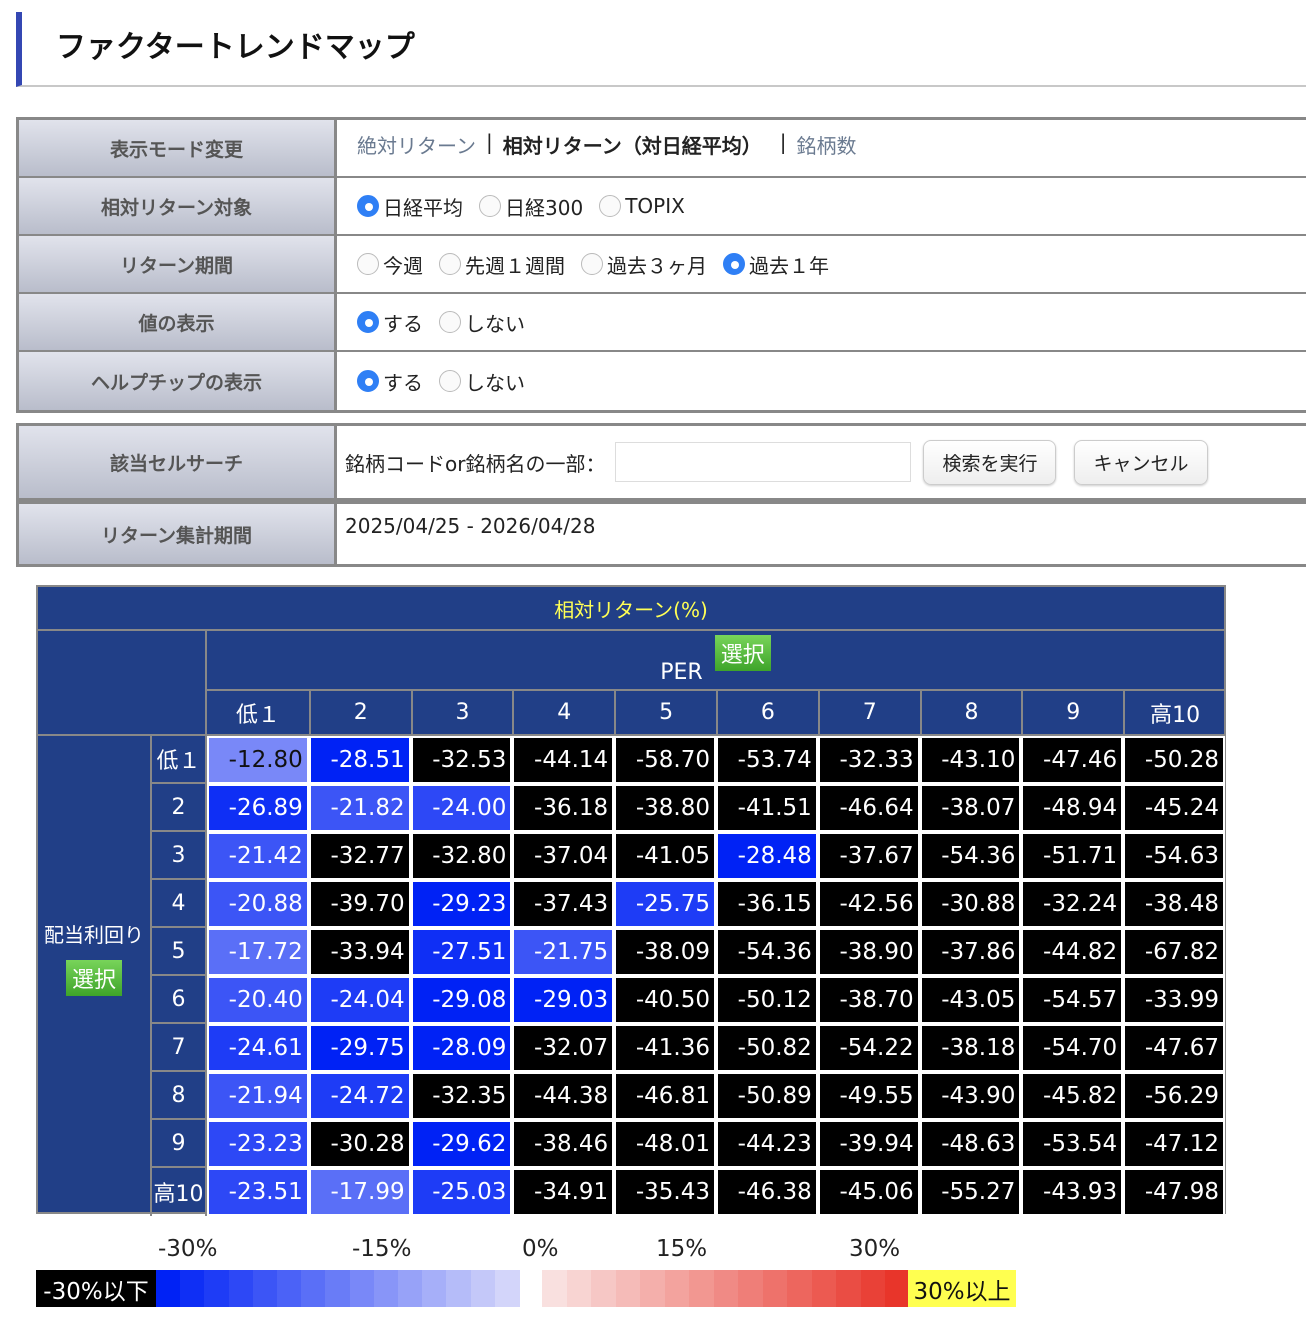 The height and width of the screenshot is (1326, 1306). Describe the element at coordinates (1174, 1192) in the screenshot. I see `heatmap-cell: -47.98` at that location.